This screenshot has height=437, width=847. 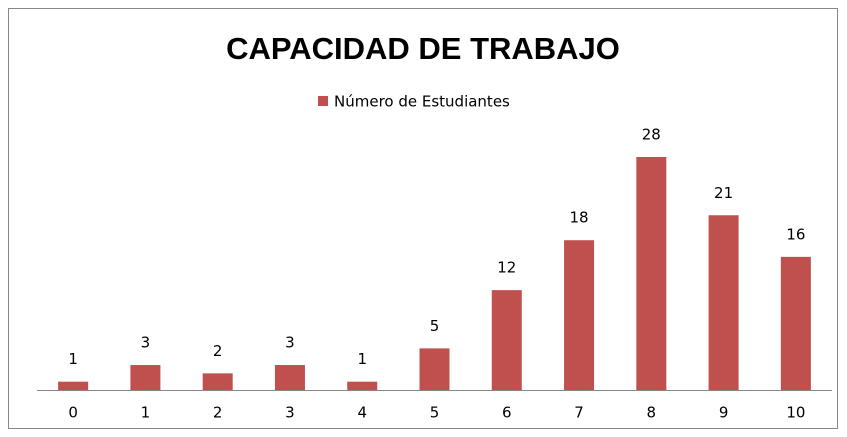 I want to click on x-tick-label: 1, so click(x=146, y=413).